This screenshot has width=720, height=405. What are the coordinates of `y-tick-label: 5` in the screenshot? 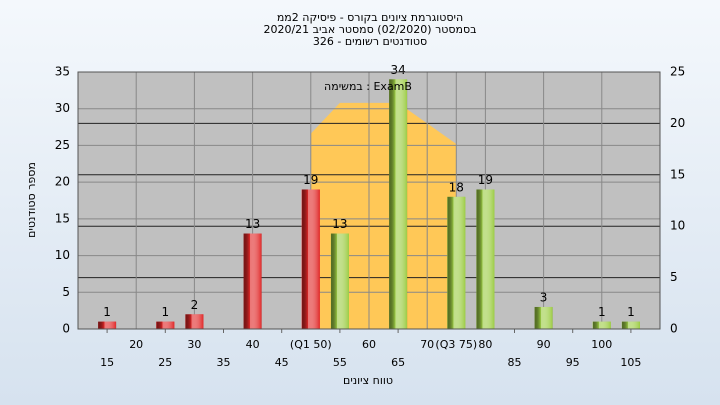 It's located at (66, 292).